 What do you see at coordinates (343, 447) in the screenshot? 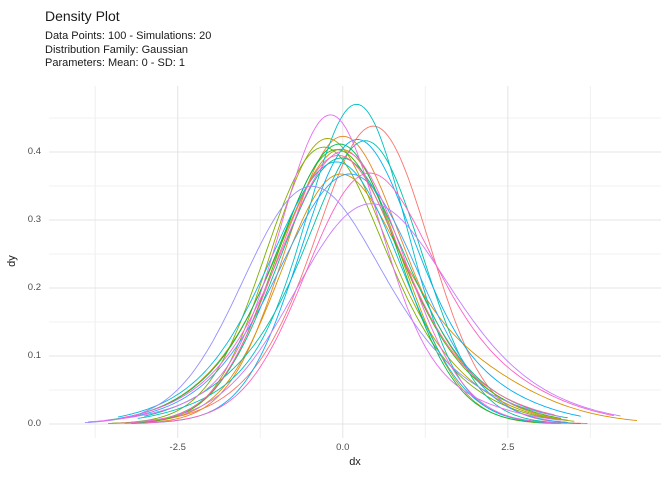
I see `x-tick-label: 0.0` at bounding box center [343, 447].